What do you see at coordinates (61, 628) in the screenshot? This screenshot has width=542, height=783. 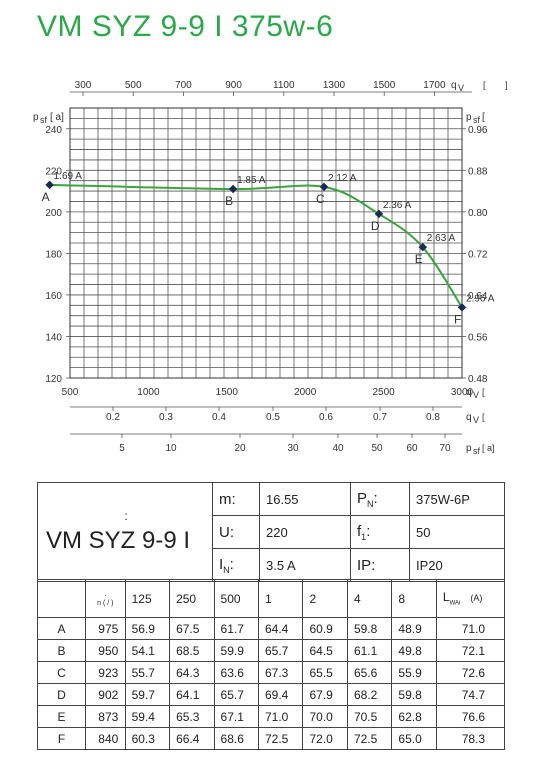 I see `row-label: A` at bounding box center [61, 628].